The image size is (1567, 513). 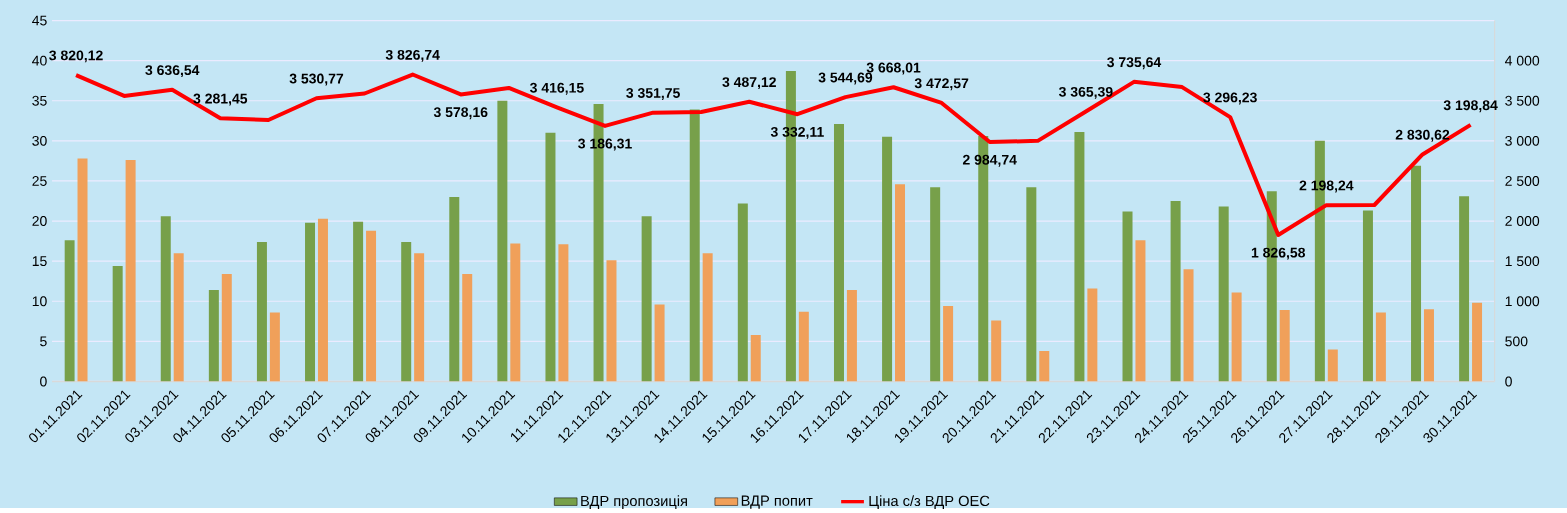 What do you see at coordinates (1522, 180) in the screenshot?
I see `y2-tick-label: 2 500` at bounding box center [1522, 180].